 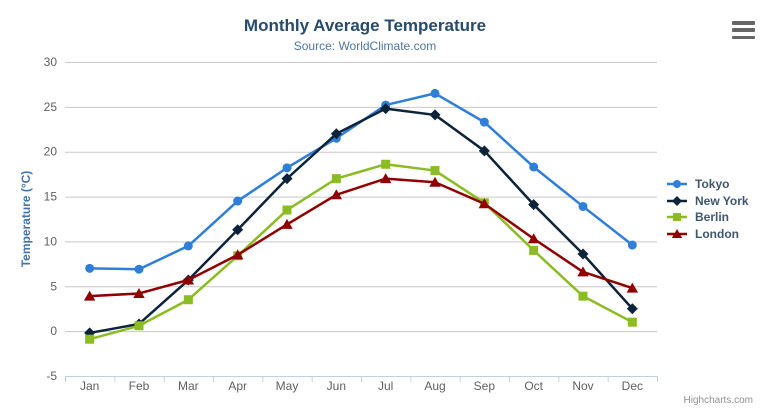 I want to click on x-tick-label: Jan, so click(x=89, y=386).